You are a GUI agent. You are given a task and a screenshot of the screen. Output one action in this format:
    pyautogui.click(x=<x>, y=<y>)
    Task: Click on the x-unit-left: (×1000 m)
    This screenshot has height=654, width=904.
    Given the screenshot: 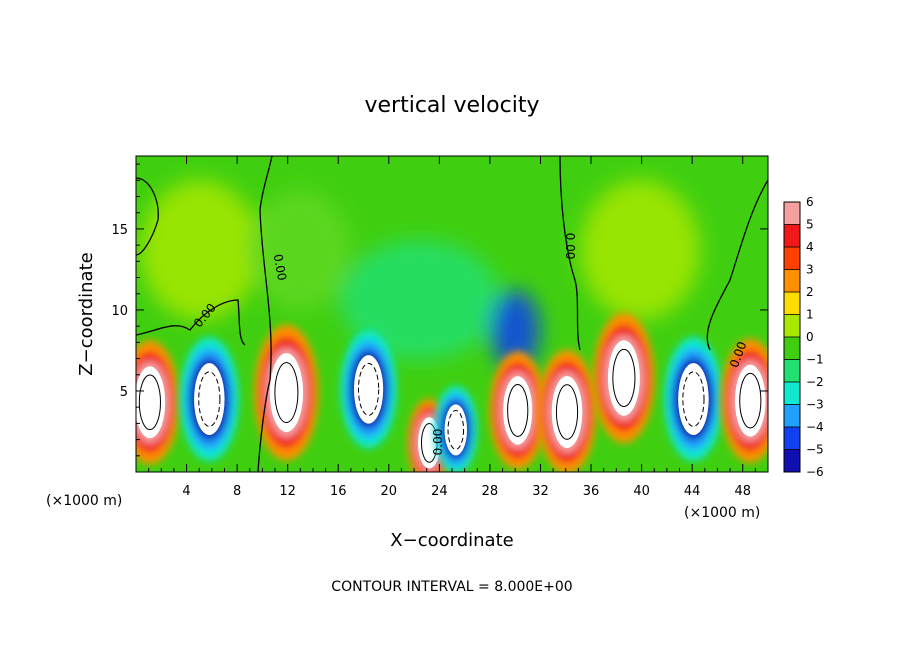 What is the action you would take?
    pyautogui.click(x=84, y=501)
    